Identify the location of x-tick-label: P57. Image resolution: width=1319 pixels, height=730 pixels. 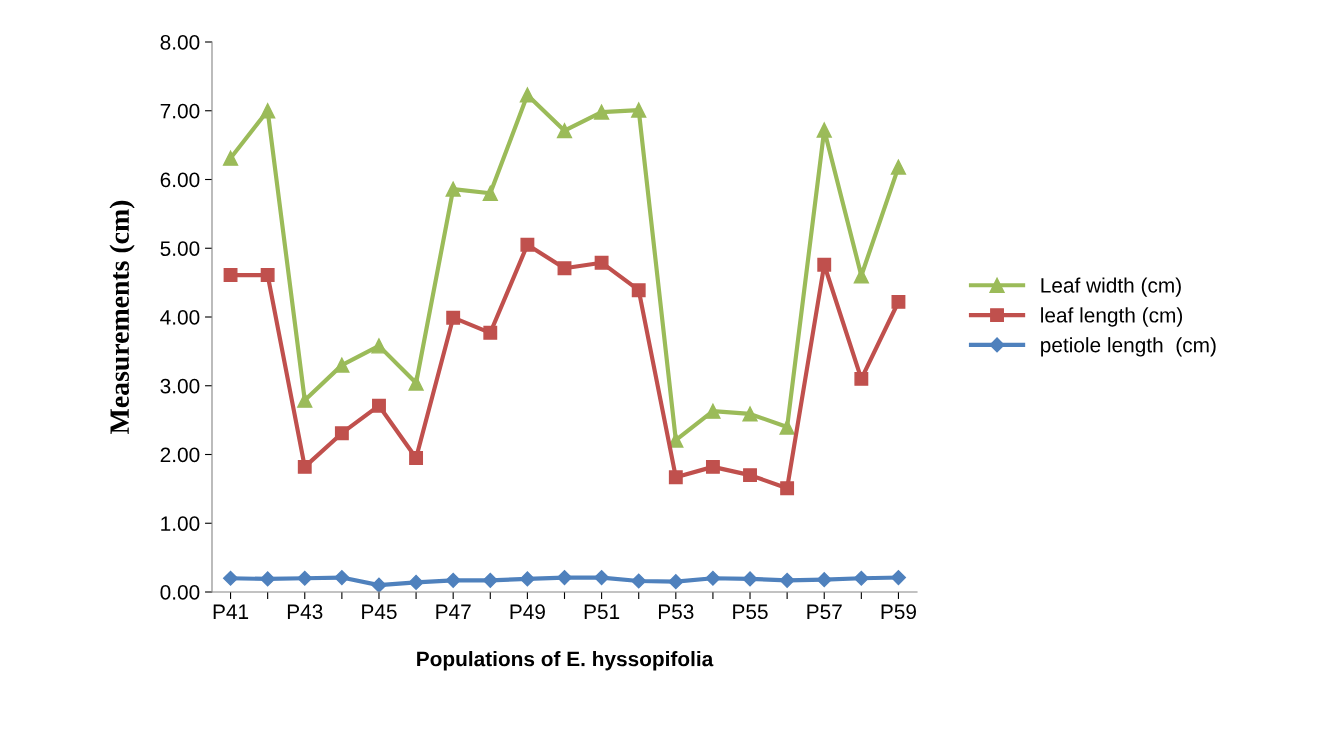
(824, 612).